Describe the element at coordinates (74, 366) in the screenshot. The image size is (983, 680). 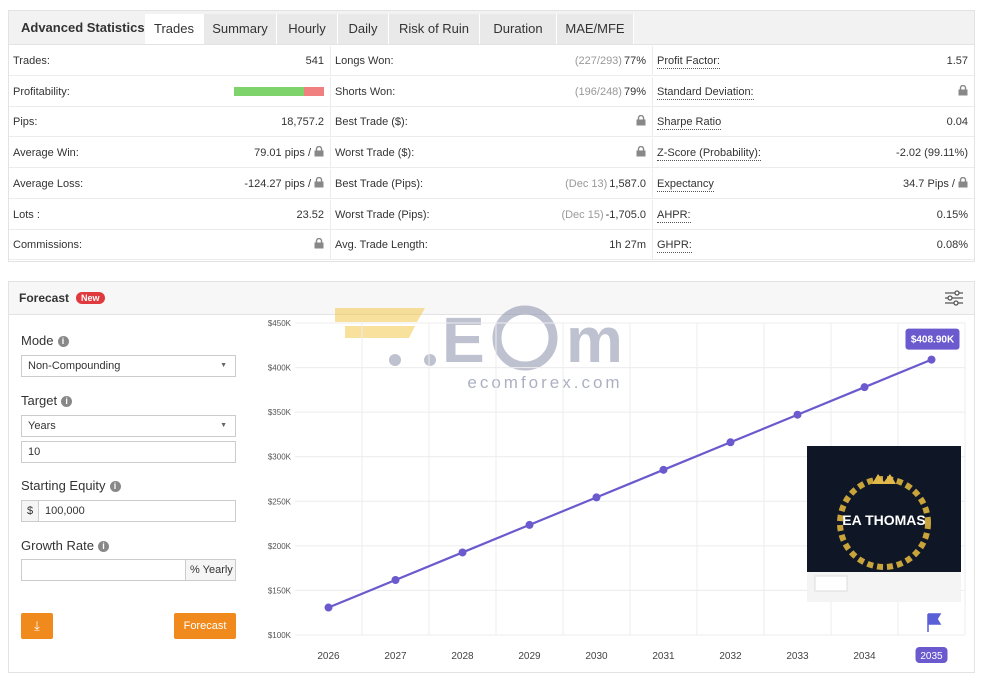
I see `mode-value: Non-Compounding` at that location.